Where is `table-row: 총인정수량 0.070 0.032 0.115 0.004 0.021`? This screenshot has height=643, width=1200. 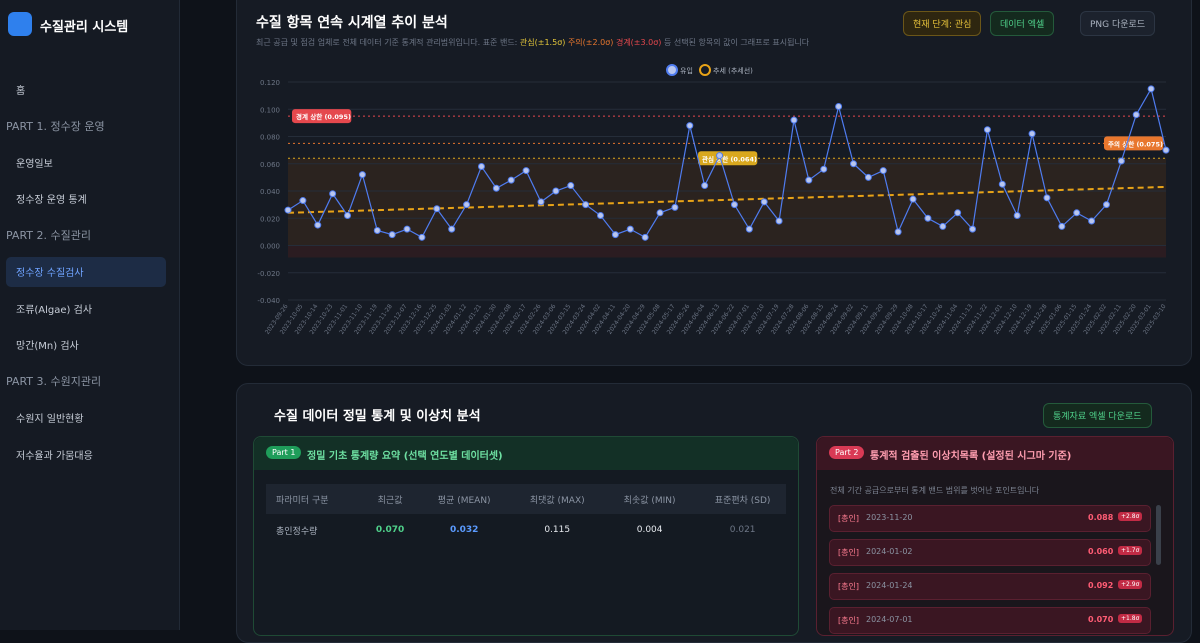 table-row: 총인정수량 0.070 0.032 0.115 0.004 0.021 is located at coordinates (526, 530).